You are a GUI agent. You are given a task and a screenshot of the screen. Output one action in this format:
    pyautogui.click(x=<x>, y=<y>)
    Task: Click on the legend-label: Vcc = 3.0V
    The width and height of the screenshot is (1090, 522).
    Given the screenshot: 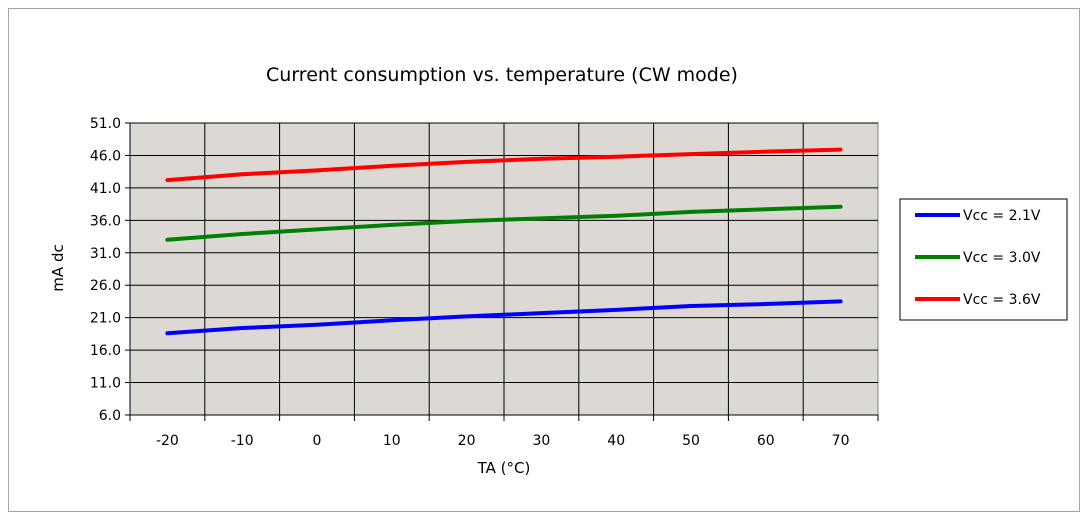 What is the action you would take?
    pyautogui.click(x=1002, y=258)
    